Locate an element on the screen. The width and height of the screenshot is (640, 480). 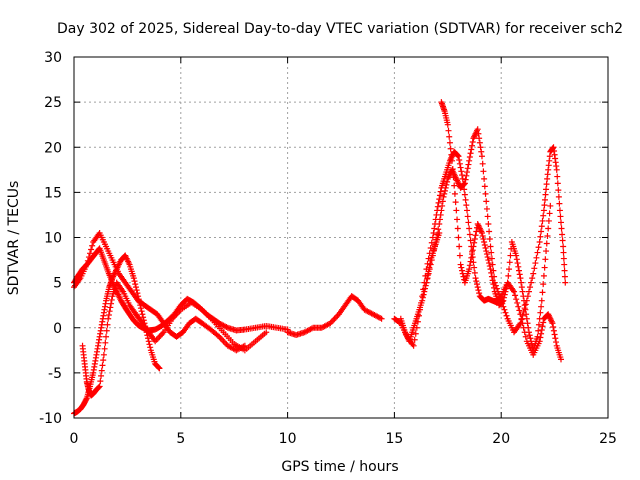
y-tick-label: 25 is located at coordinates (53, 103).